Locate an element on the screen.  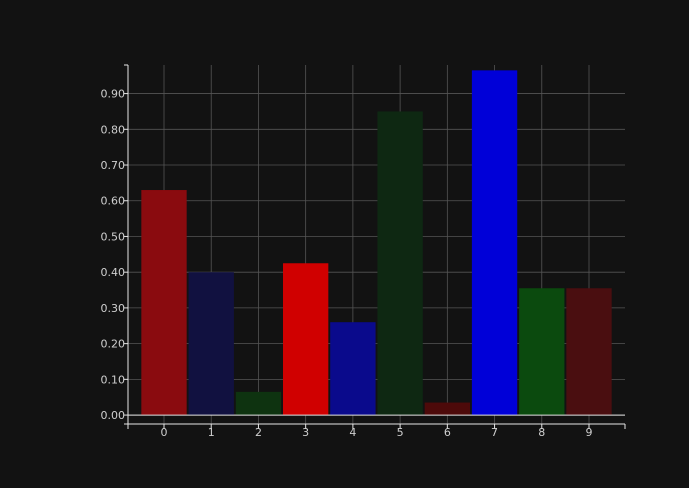
x-tick-label: 9 is located at coordinates (589, 432).